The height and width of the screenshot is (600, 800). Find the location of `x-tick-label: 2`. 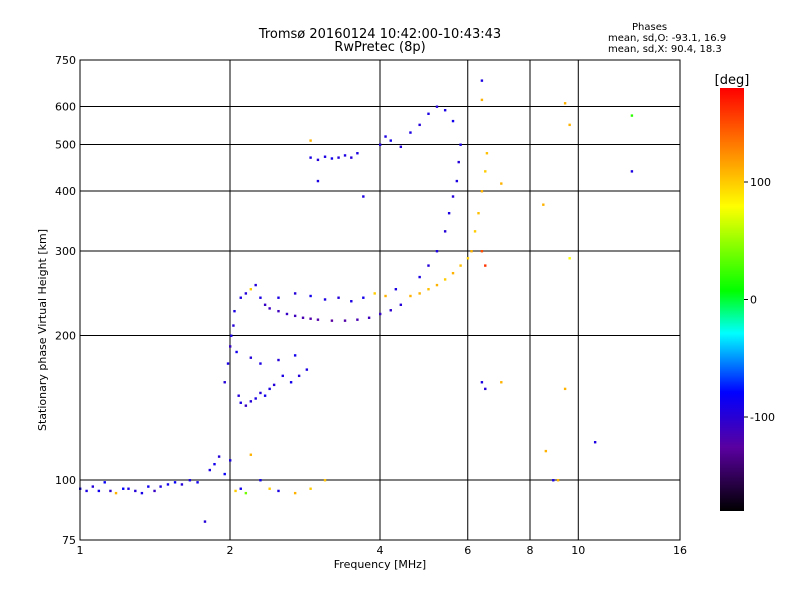

x-tick-label: 2 is located at coordinates (230, 550).